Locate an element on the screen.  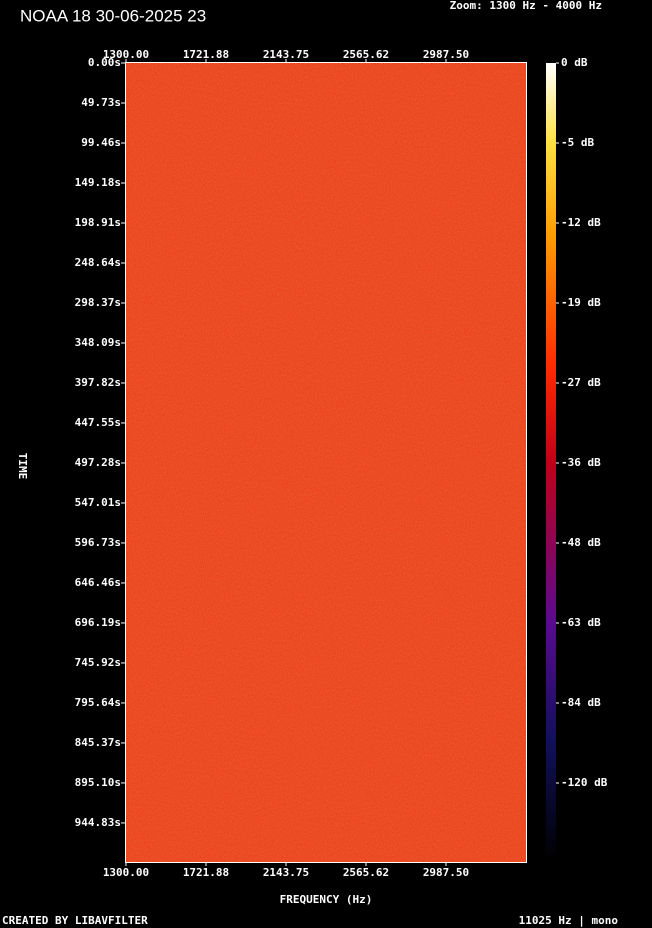
y-tick-label: 547.01s is located at coordinates (98, 502).